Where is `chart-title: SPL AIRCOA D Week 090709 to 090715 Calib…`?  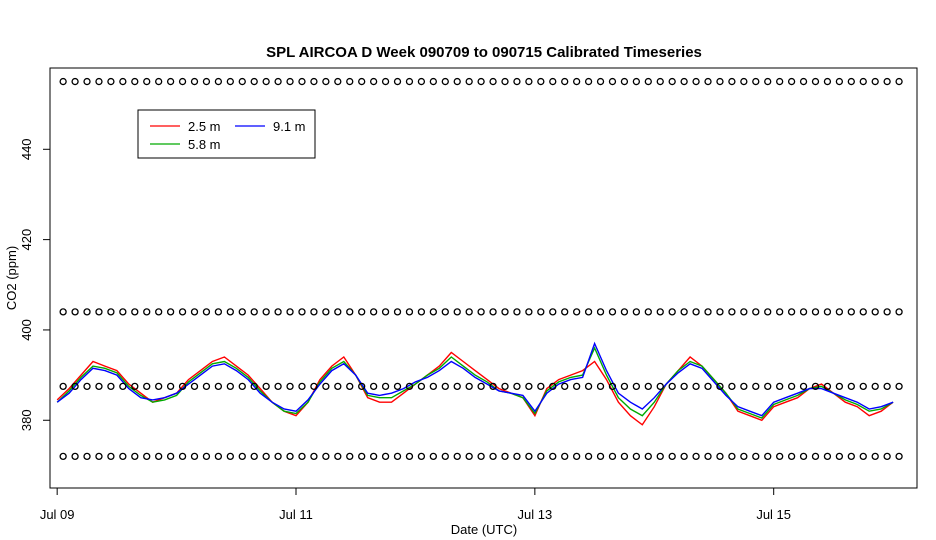
chart-title: SPL AIRCOA D Week 090709 to 090715 Calib… is located at coordinates (484, 52).